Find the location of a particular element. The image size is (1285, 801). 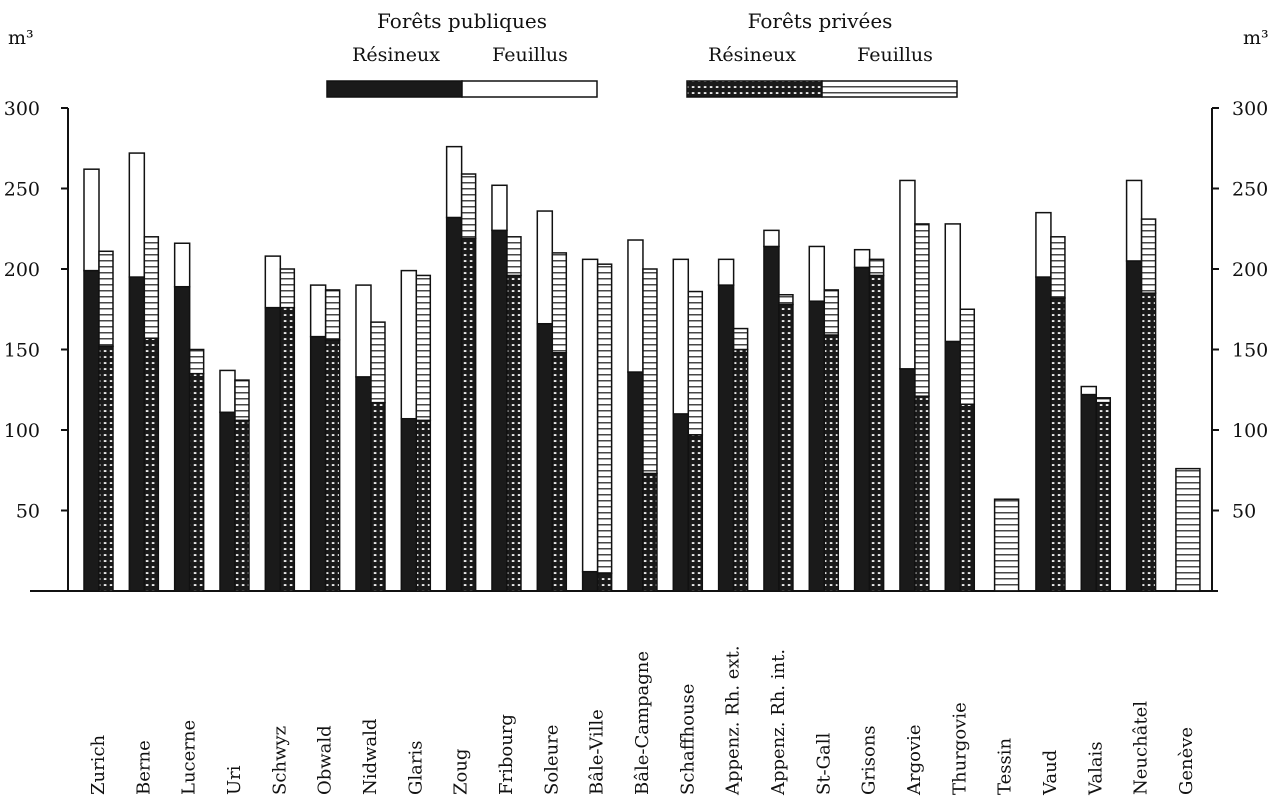

x-label: Soleure is located at coordinates (551, 760).